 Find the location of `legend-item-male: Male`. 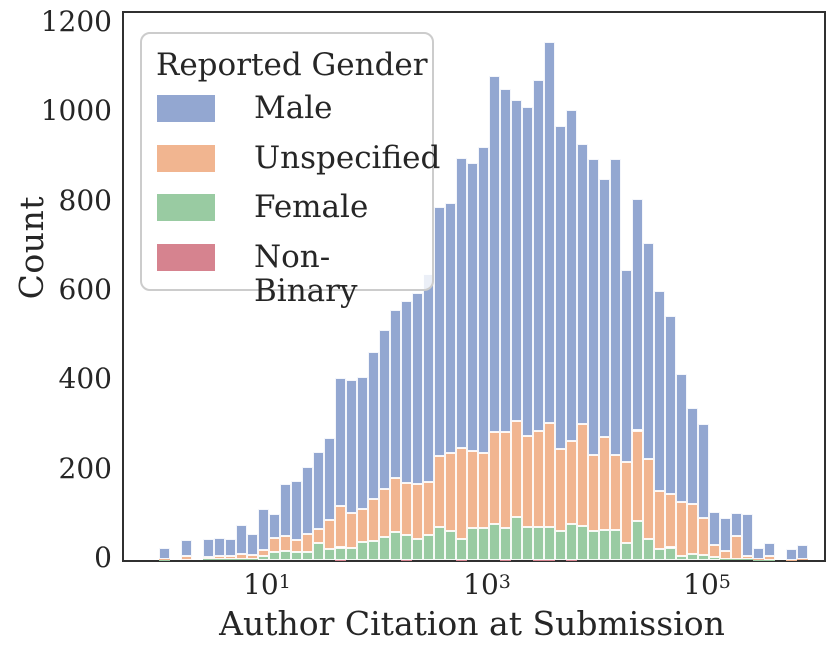

legend-item-male: Male is located at coordinates (287, 108).